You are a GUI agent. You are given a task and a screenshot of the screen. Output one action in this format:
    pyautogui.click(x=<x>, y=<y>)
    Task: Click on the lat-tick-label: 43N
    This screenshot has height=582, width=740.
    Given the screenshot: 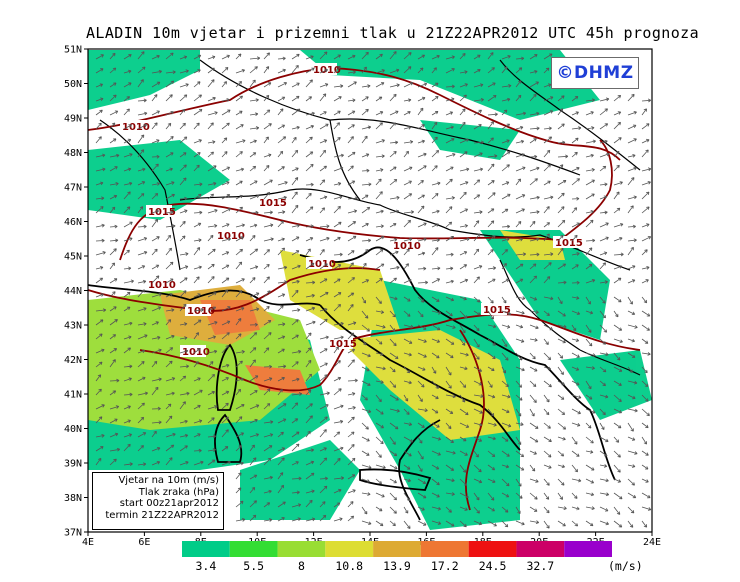 What is the action you would take?
    pyautogui.click(x=73, y=326)
    